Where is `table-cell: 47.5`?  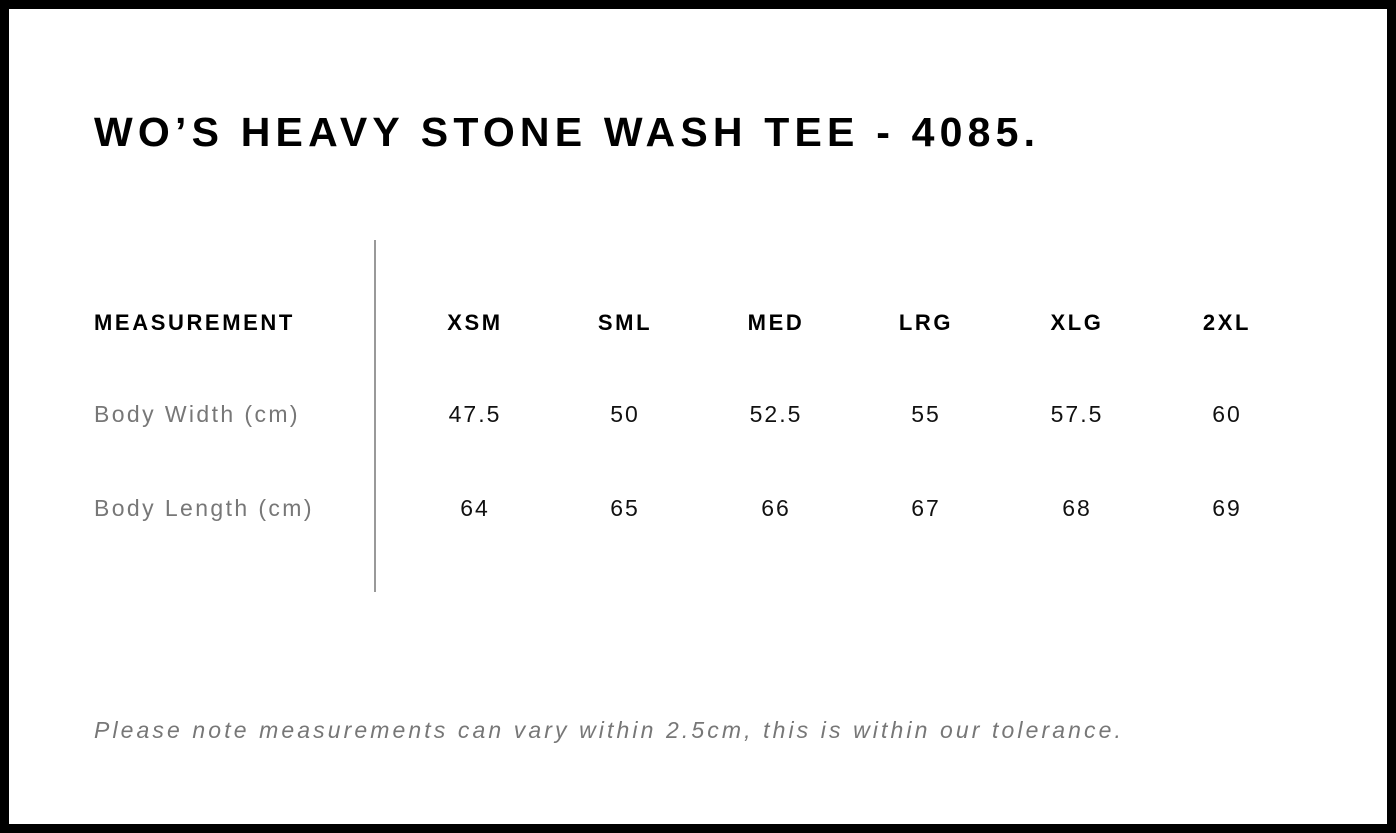 table-cell: 47.5 is located at coordinates (475, 414).